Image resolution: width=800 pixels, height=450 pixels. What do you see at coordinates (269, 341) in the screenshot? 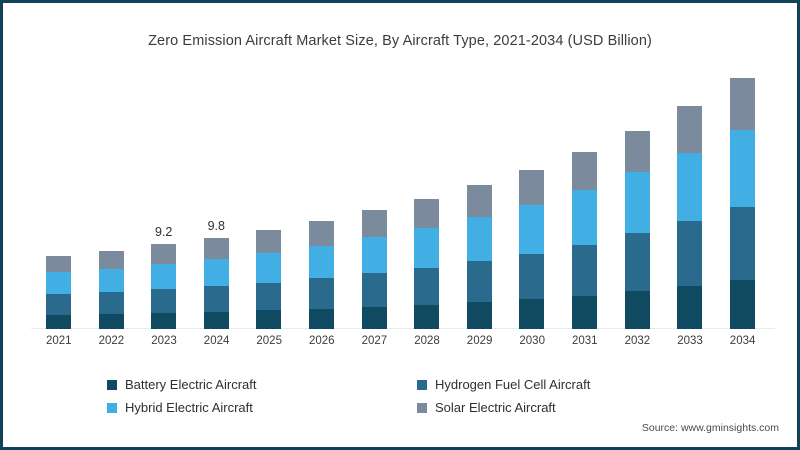
I see `x-axis-tick-label: 2025` at bounding box center [269, 341].